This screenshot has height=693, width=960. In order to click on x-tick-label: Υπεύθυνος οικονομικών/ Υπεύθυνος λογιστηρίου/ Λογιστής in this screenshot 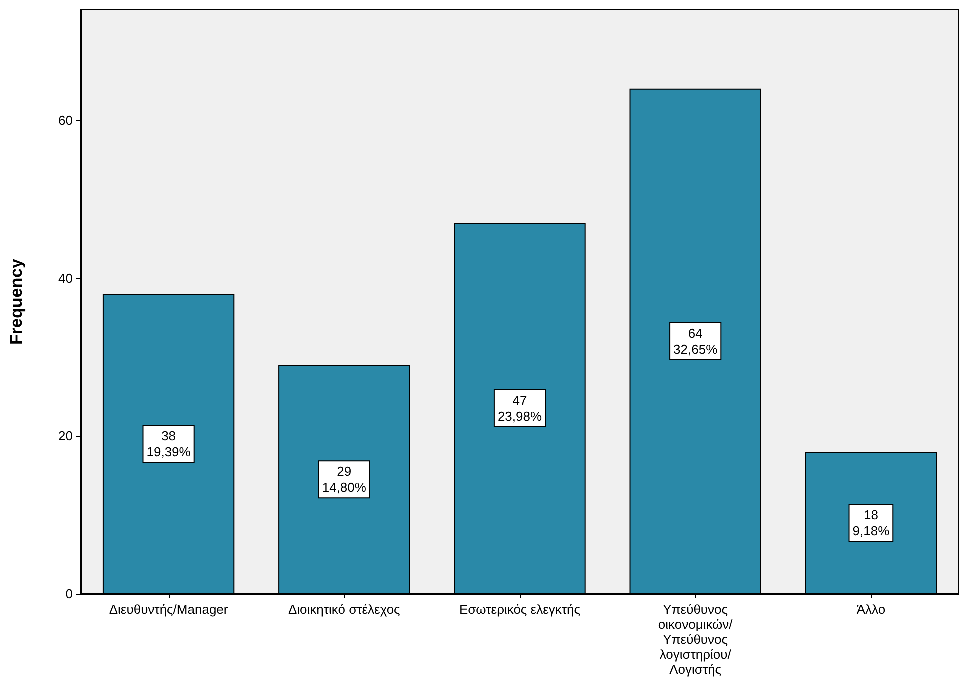, I will do `click(696, 639)`.